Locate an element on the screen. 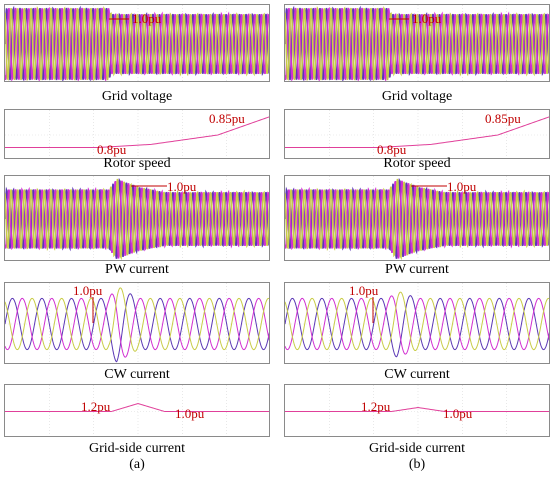 This screenshot has width=550, height=479. subfigure-label: (a) is located at coordinates (137, 464).